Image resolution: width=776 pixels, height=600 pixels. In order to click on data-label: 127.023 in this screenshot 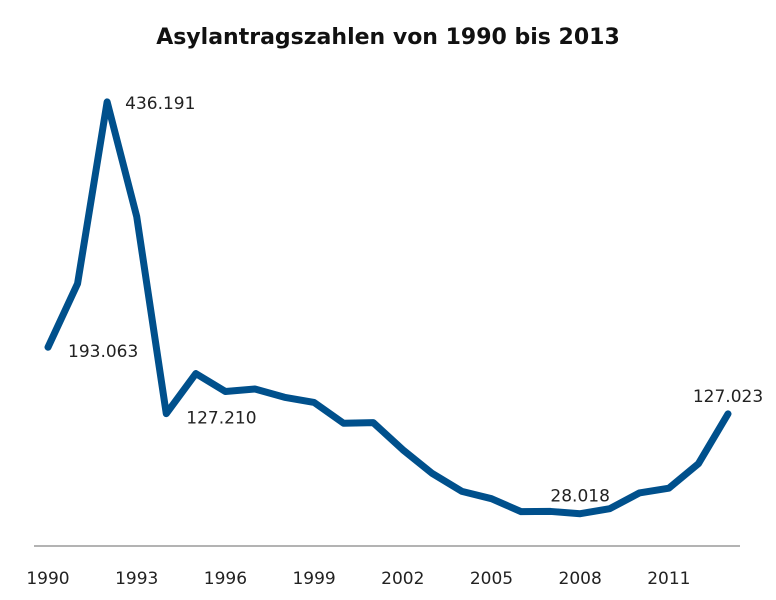, I will do `click(728, 397)`.